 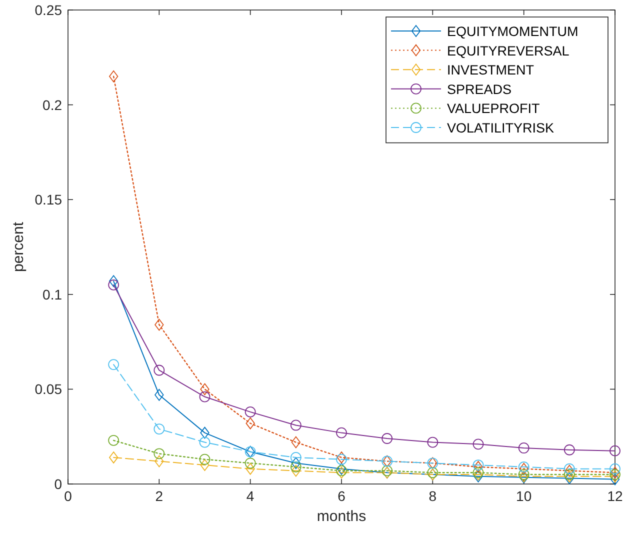 What do you see at coordinates (58, 484) in the screenshot?
I see `y-tick-label: 0` at bounding box center [58, 484].